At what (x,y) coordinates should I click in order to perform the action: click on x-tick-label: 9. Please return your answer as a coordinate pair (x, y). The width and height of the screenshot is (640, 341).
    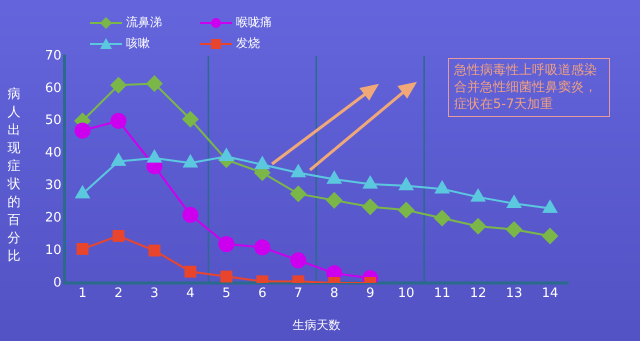
    Looking at the image, I should click on (370, 294).